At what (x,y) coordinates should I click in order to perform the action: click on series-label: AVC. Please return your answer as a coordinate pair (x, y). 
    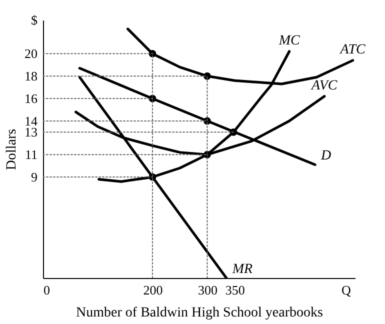
    Looking at the image, I should click on (324, 86).